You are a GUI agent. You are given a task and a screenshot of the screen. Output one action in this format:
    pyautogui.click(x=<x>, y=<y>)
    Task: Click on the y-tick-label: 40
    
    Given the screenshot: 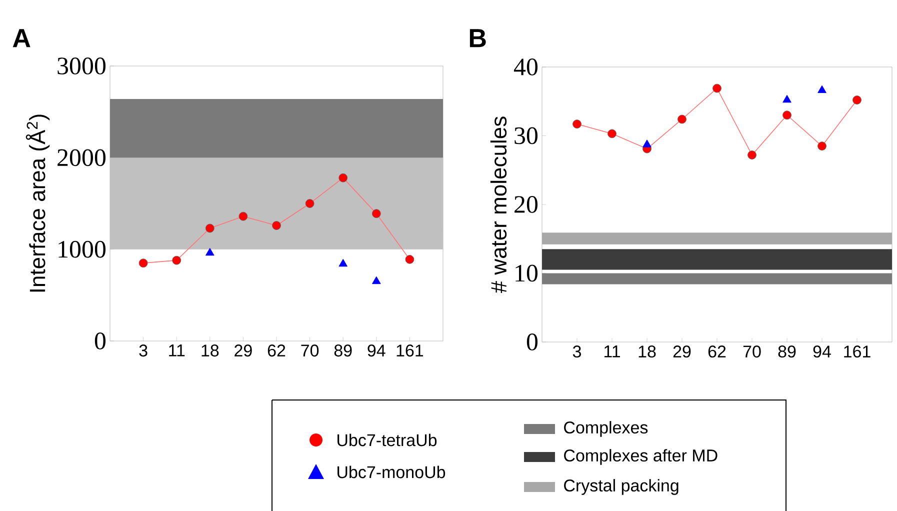 What is the action you would take?
    pyautogui.click(x=526, y=67)
    